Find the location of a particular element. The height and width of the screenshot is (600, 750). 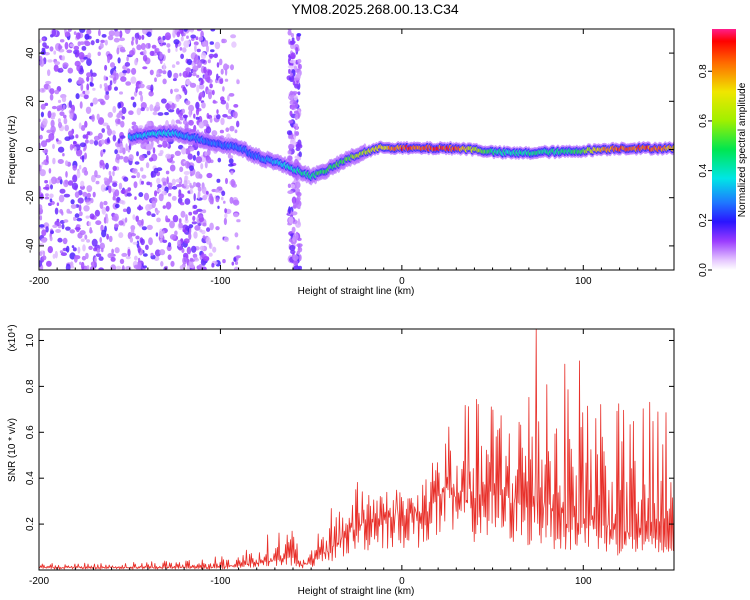

page-title: YM08.2025.268.00.13.C34 is located at coordinates (375, 9).